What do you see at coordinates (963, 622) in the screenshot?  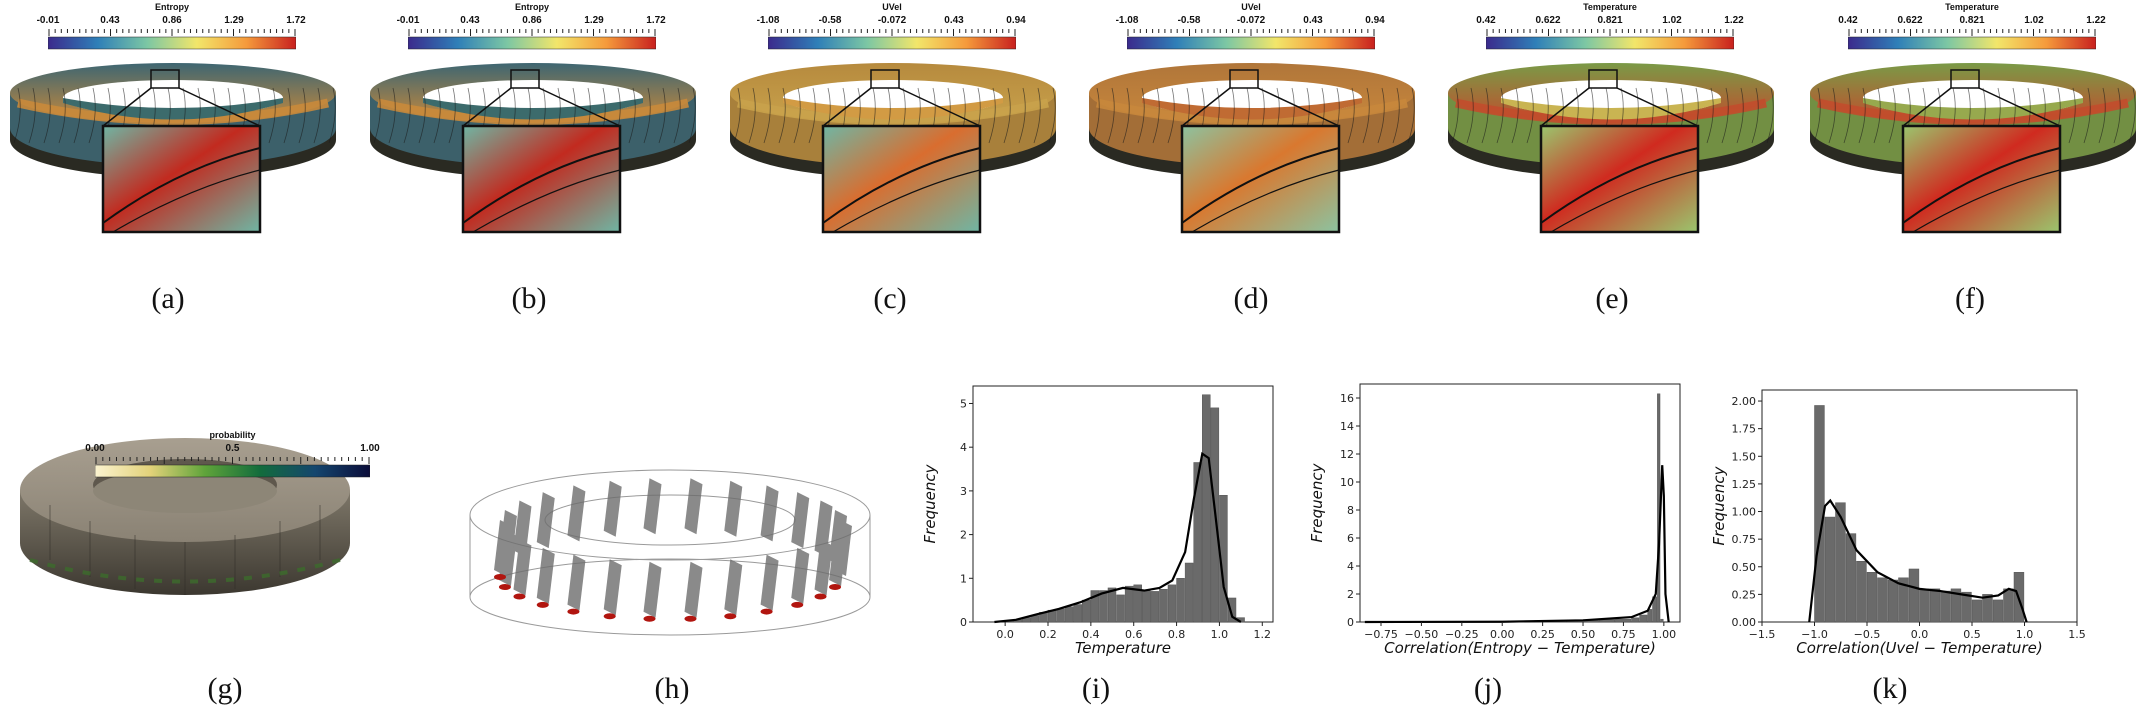 I see `y-tick-label: 0` at bounding box center [963, 622].